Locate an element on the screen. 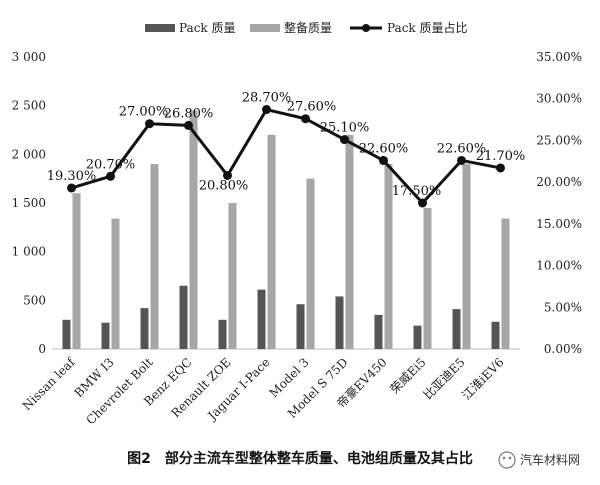 This screenshot has width=600, height=485. left-tick-label: 1 500 is located at coordinates (29, 203).